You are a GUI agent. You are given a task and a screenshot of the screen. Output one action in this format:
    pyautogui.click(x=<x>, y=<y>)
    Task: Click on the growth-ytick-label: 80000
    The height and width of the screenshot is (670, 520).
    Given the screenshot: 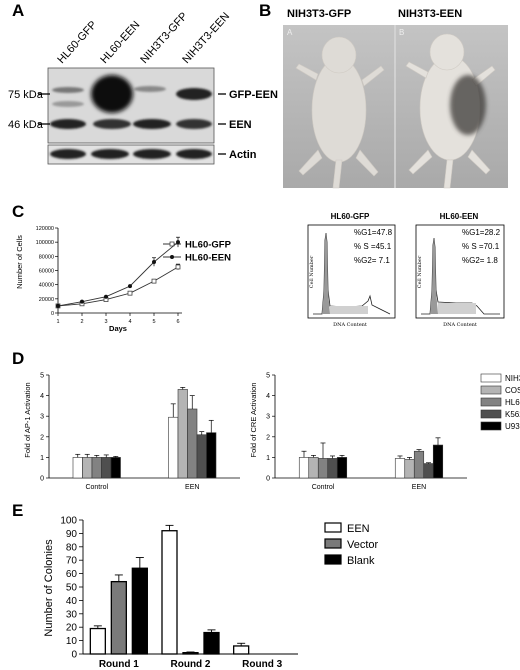 What is the action you would take?
    pyautogui.click(x=46, y=257)
    